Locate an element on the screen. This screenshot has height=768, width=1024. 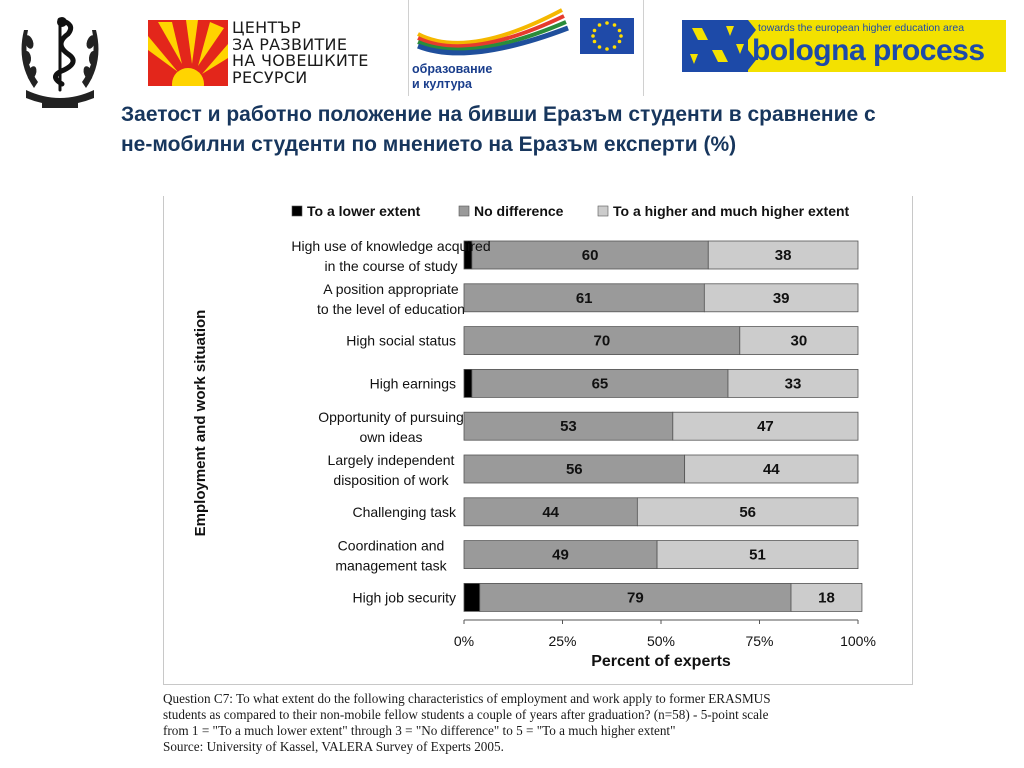
data-label: 30 is located at coordinates (799, 341).